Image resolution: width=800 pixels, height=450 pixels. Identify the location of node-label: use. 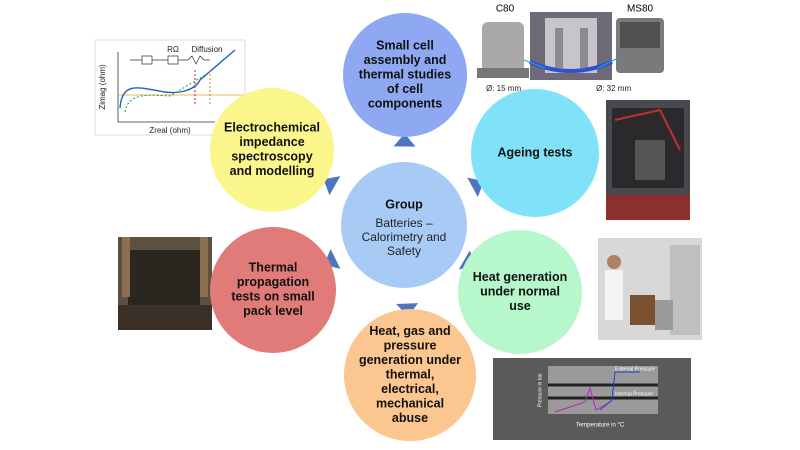
(520, 306).